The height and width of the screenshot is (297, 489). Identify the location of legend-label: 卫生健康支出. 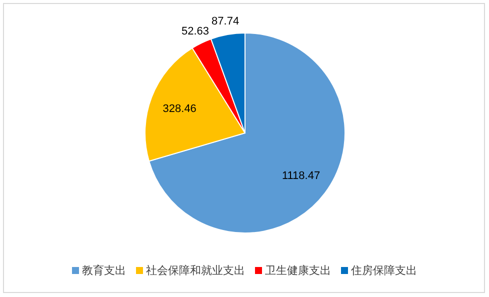
(298, 270).